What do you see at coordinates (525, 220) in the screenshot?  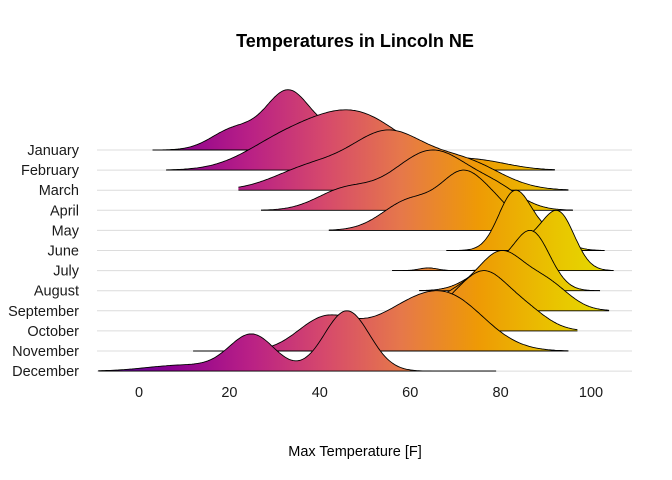 I see `ridge-fill-june` at bounding box center [525, 220].